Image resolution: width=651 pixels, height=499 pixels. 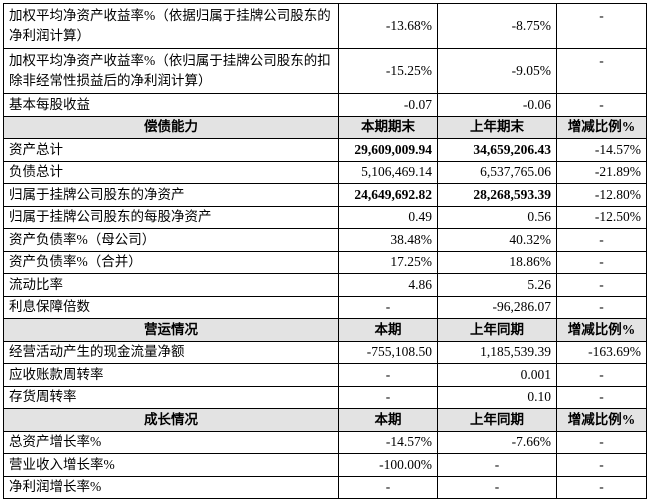 I want to click on table-cell: 归属于挂牌公司股东的每股净资产, so click(x=171, y=217).